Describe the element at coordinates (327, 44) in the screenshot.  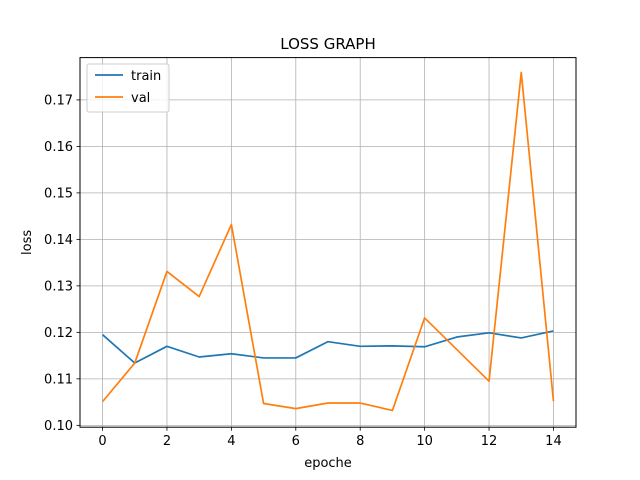
I see `chart-title: LOSS GRAPH` at that location.